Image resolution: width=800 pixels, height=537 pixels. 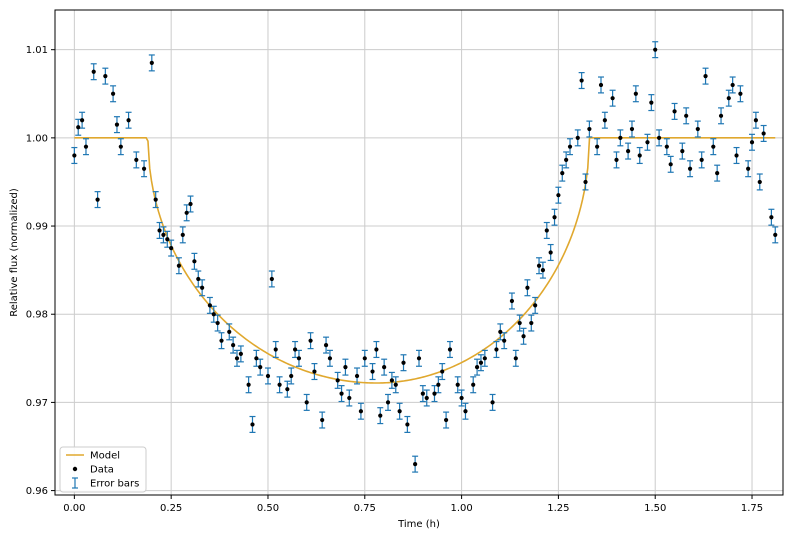 What do you see at coordinates (365, 508) in the screenshot?
I see `x-tick-label: 0.75` at bounding box center [365, 508].